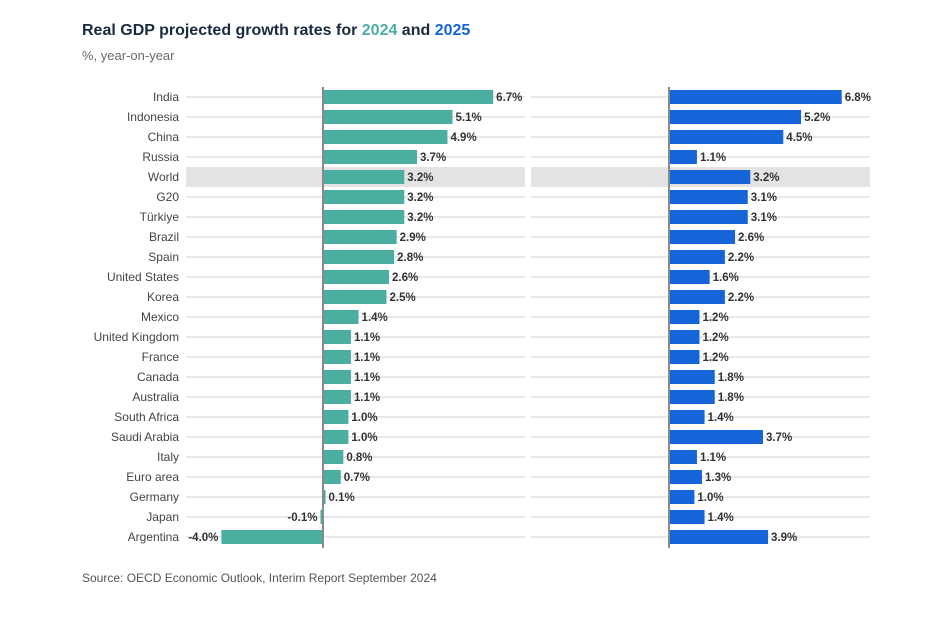  I want to click on data-label-2024: 4.9%, so click(463, 138).